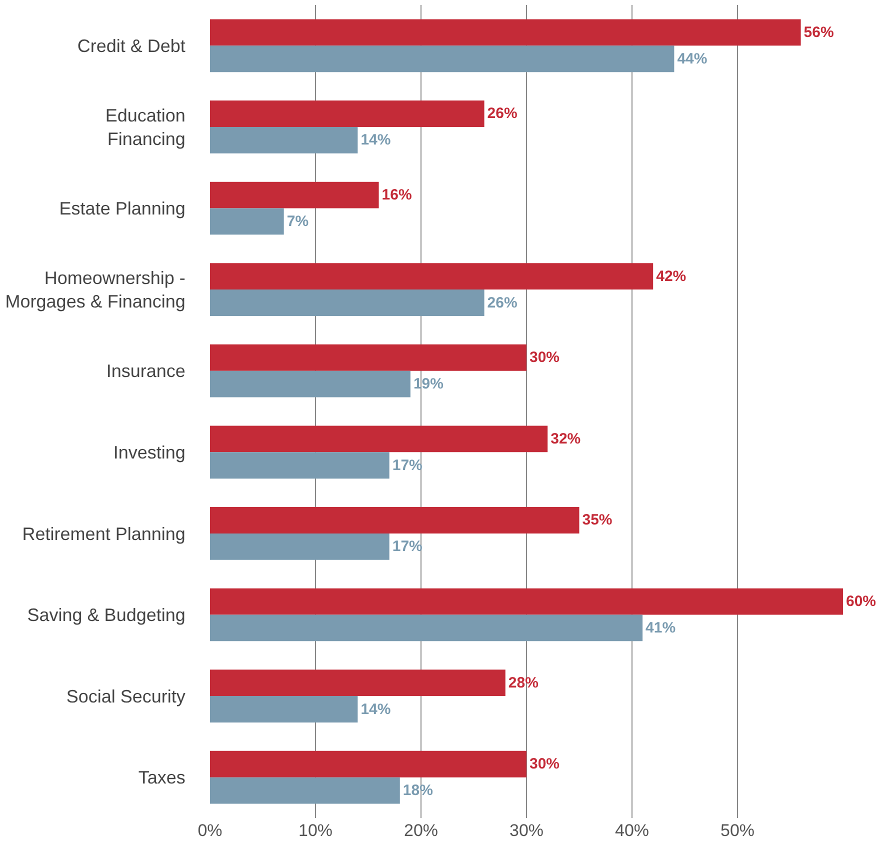  I want to click on x-tick-label: 0%, so click(210, 830).